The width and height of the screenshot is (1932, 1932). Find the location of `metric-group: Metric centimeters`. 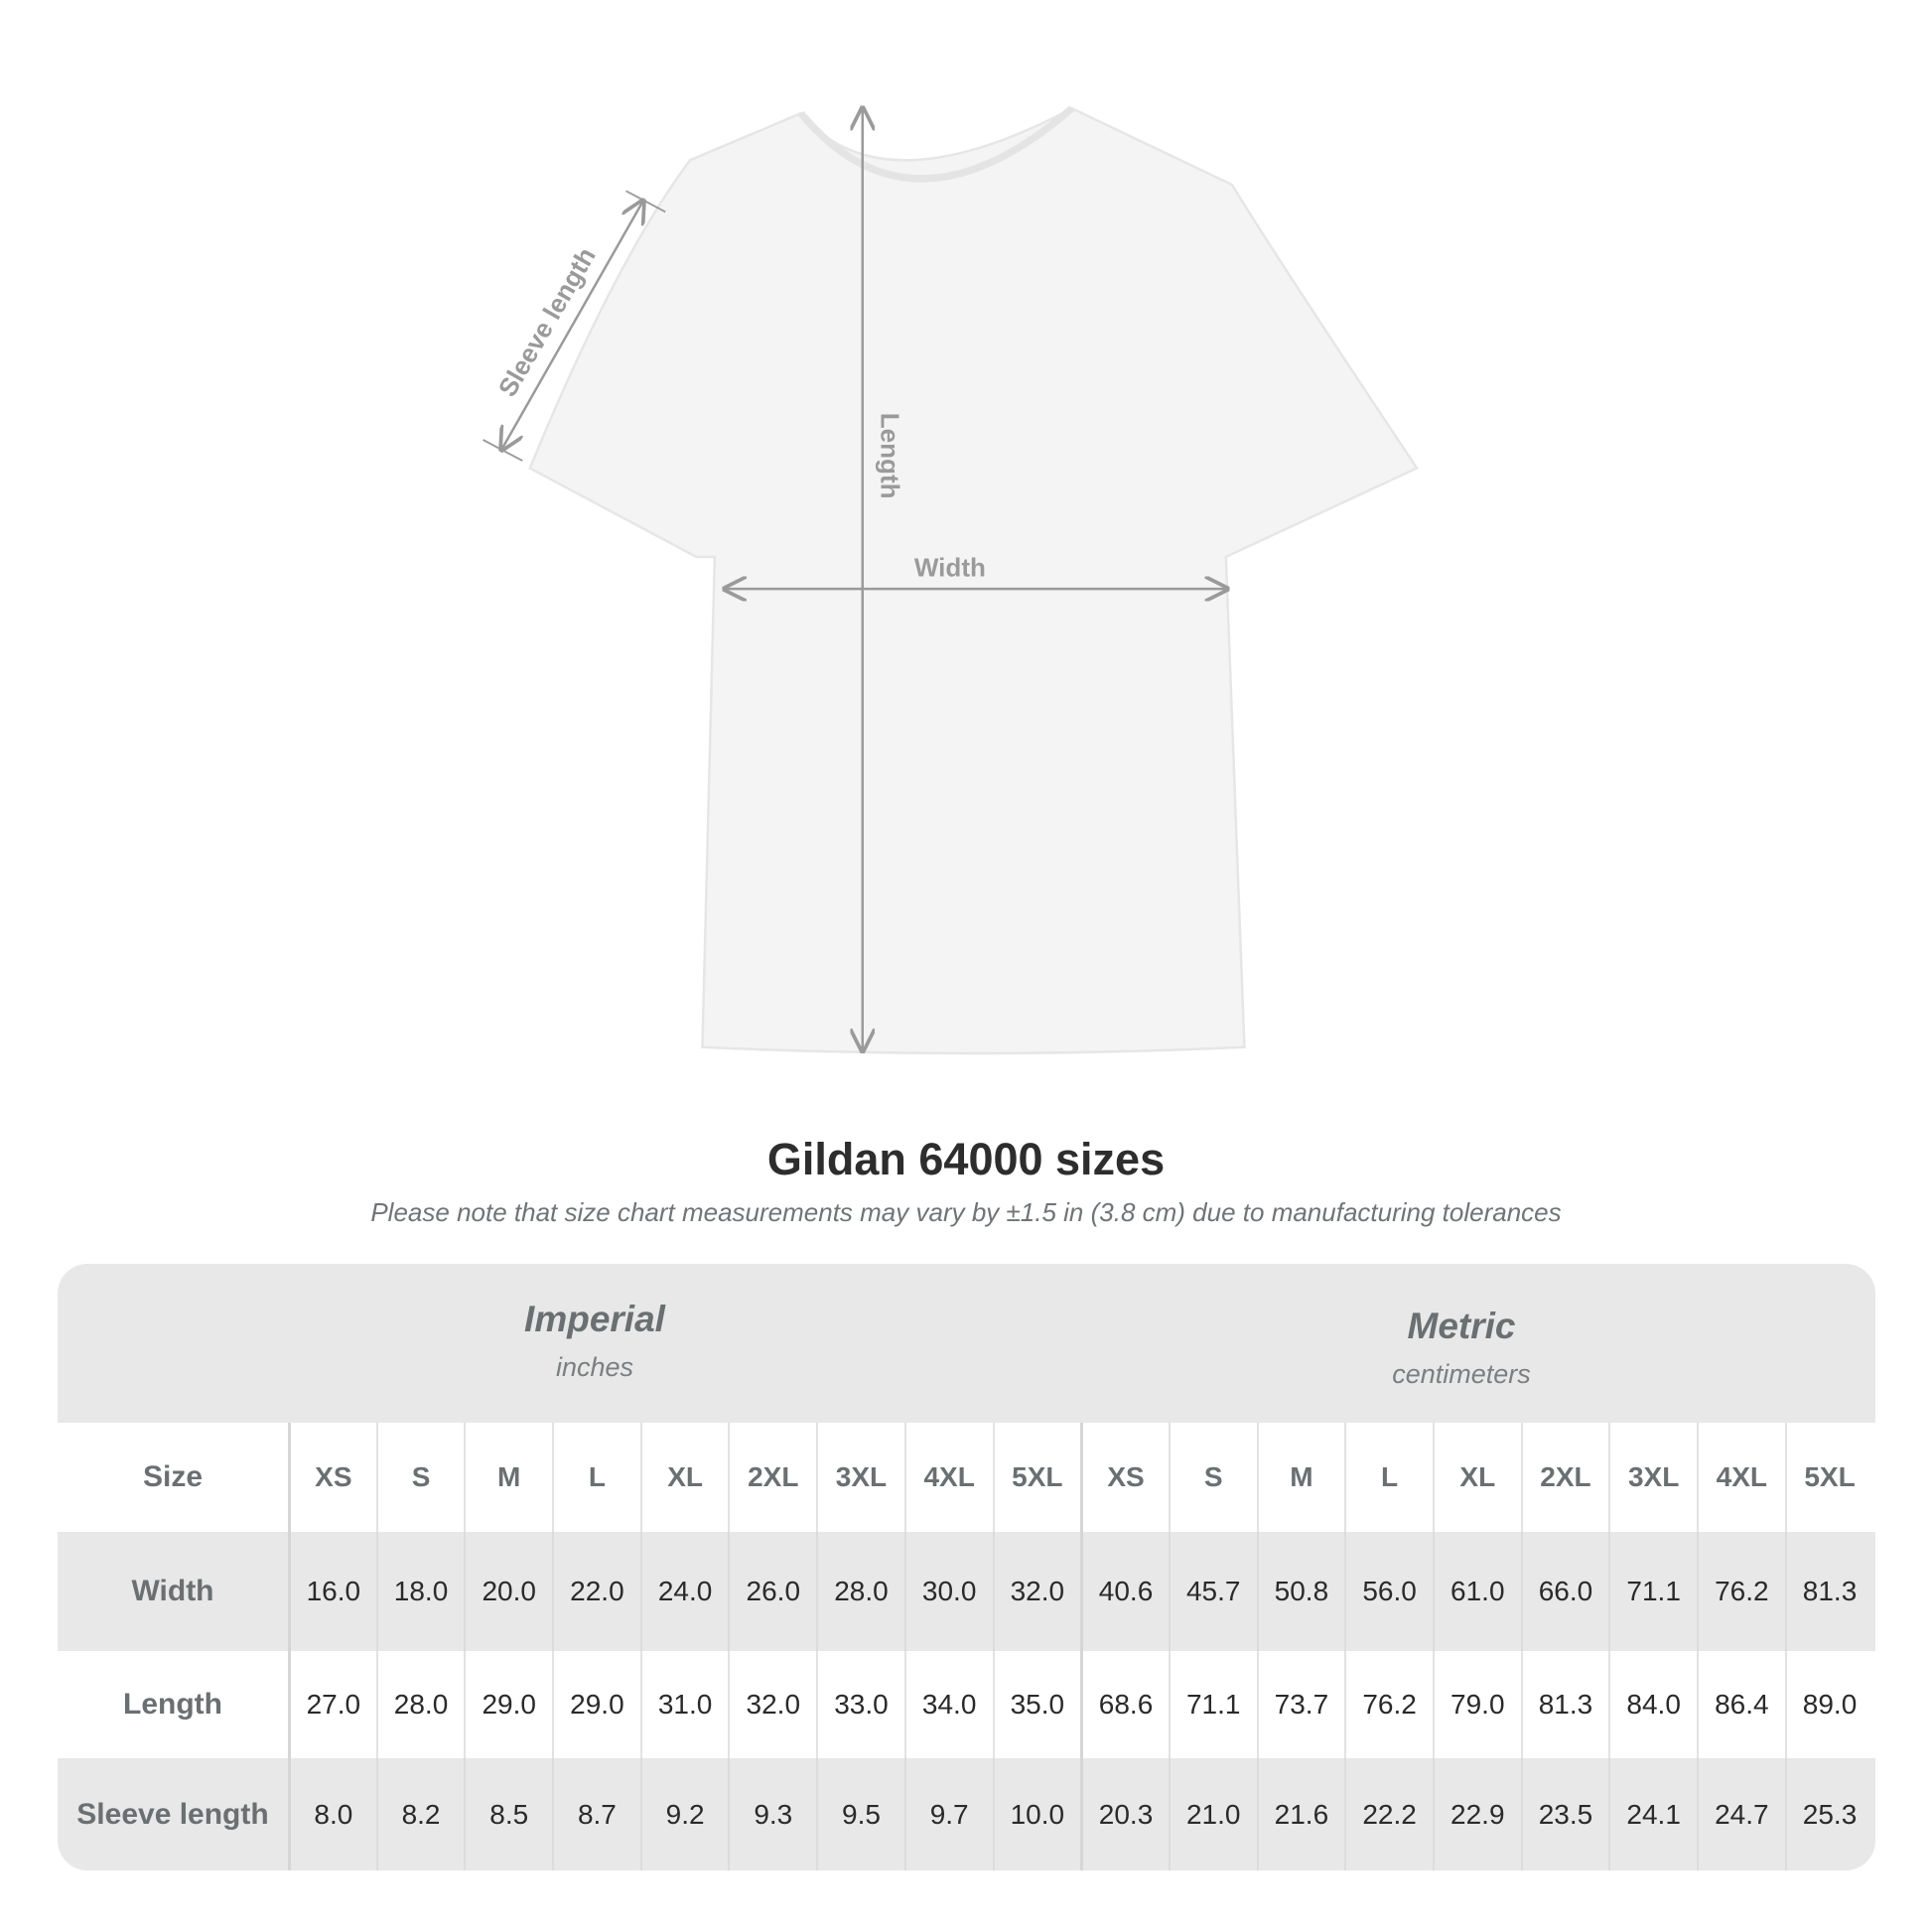

metric-group: Metric centimeters is located at coordinates (1462, 1348).